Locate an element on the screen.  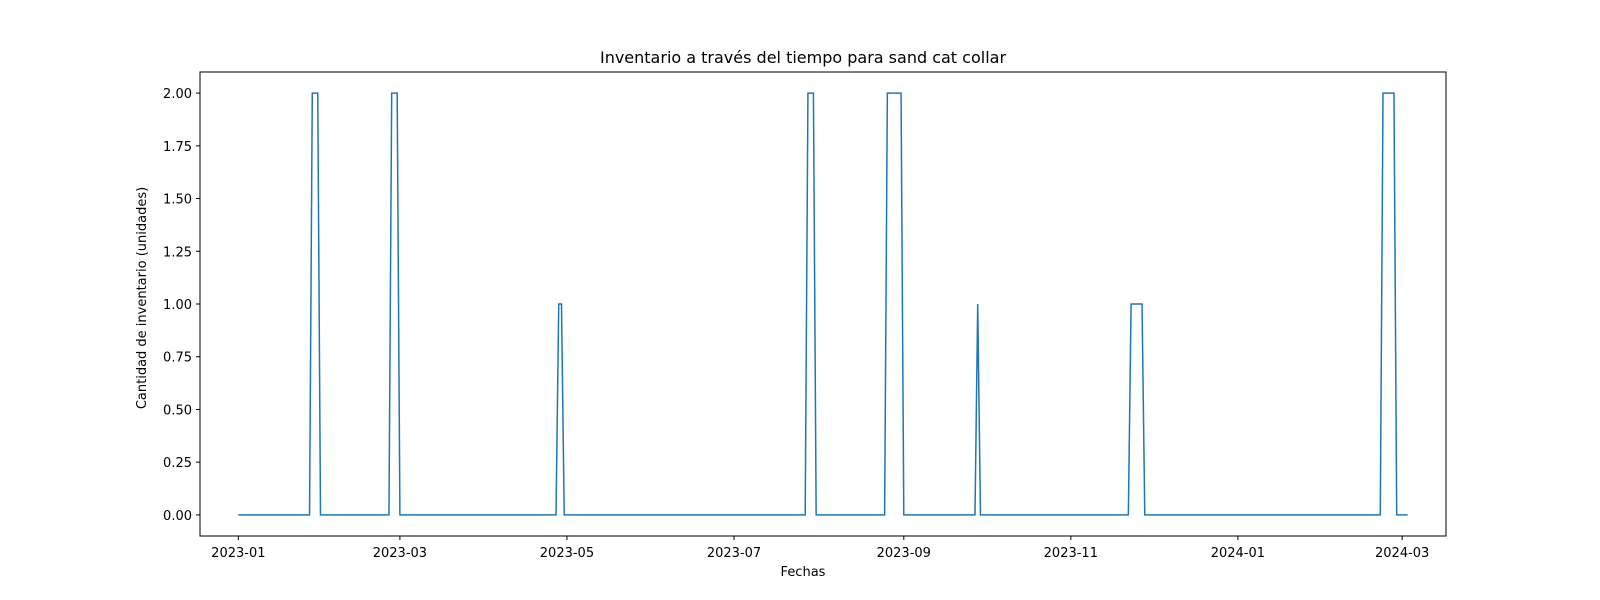
y-tick-label: 0.75 is located at coordinates (177, 358).